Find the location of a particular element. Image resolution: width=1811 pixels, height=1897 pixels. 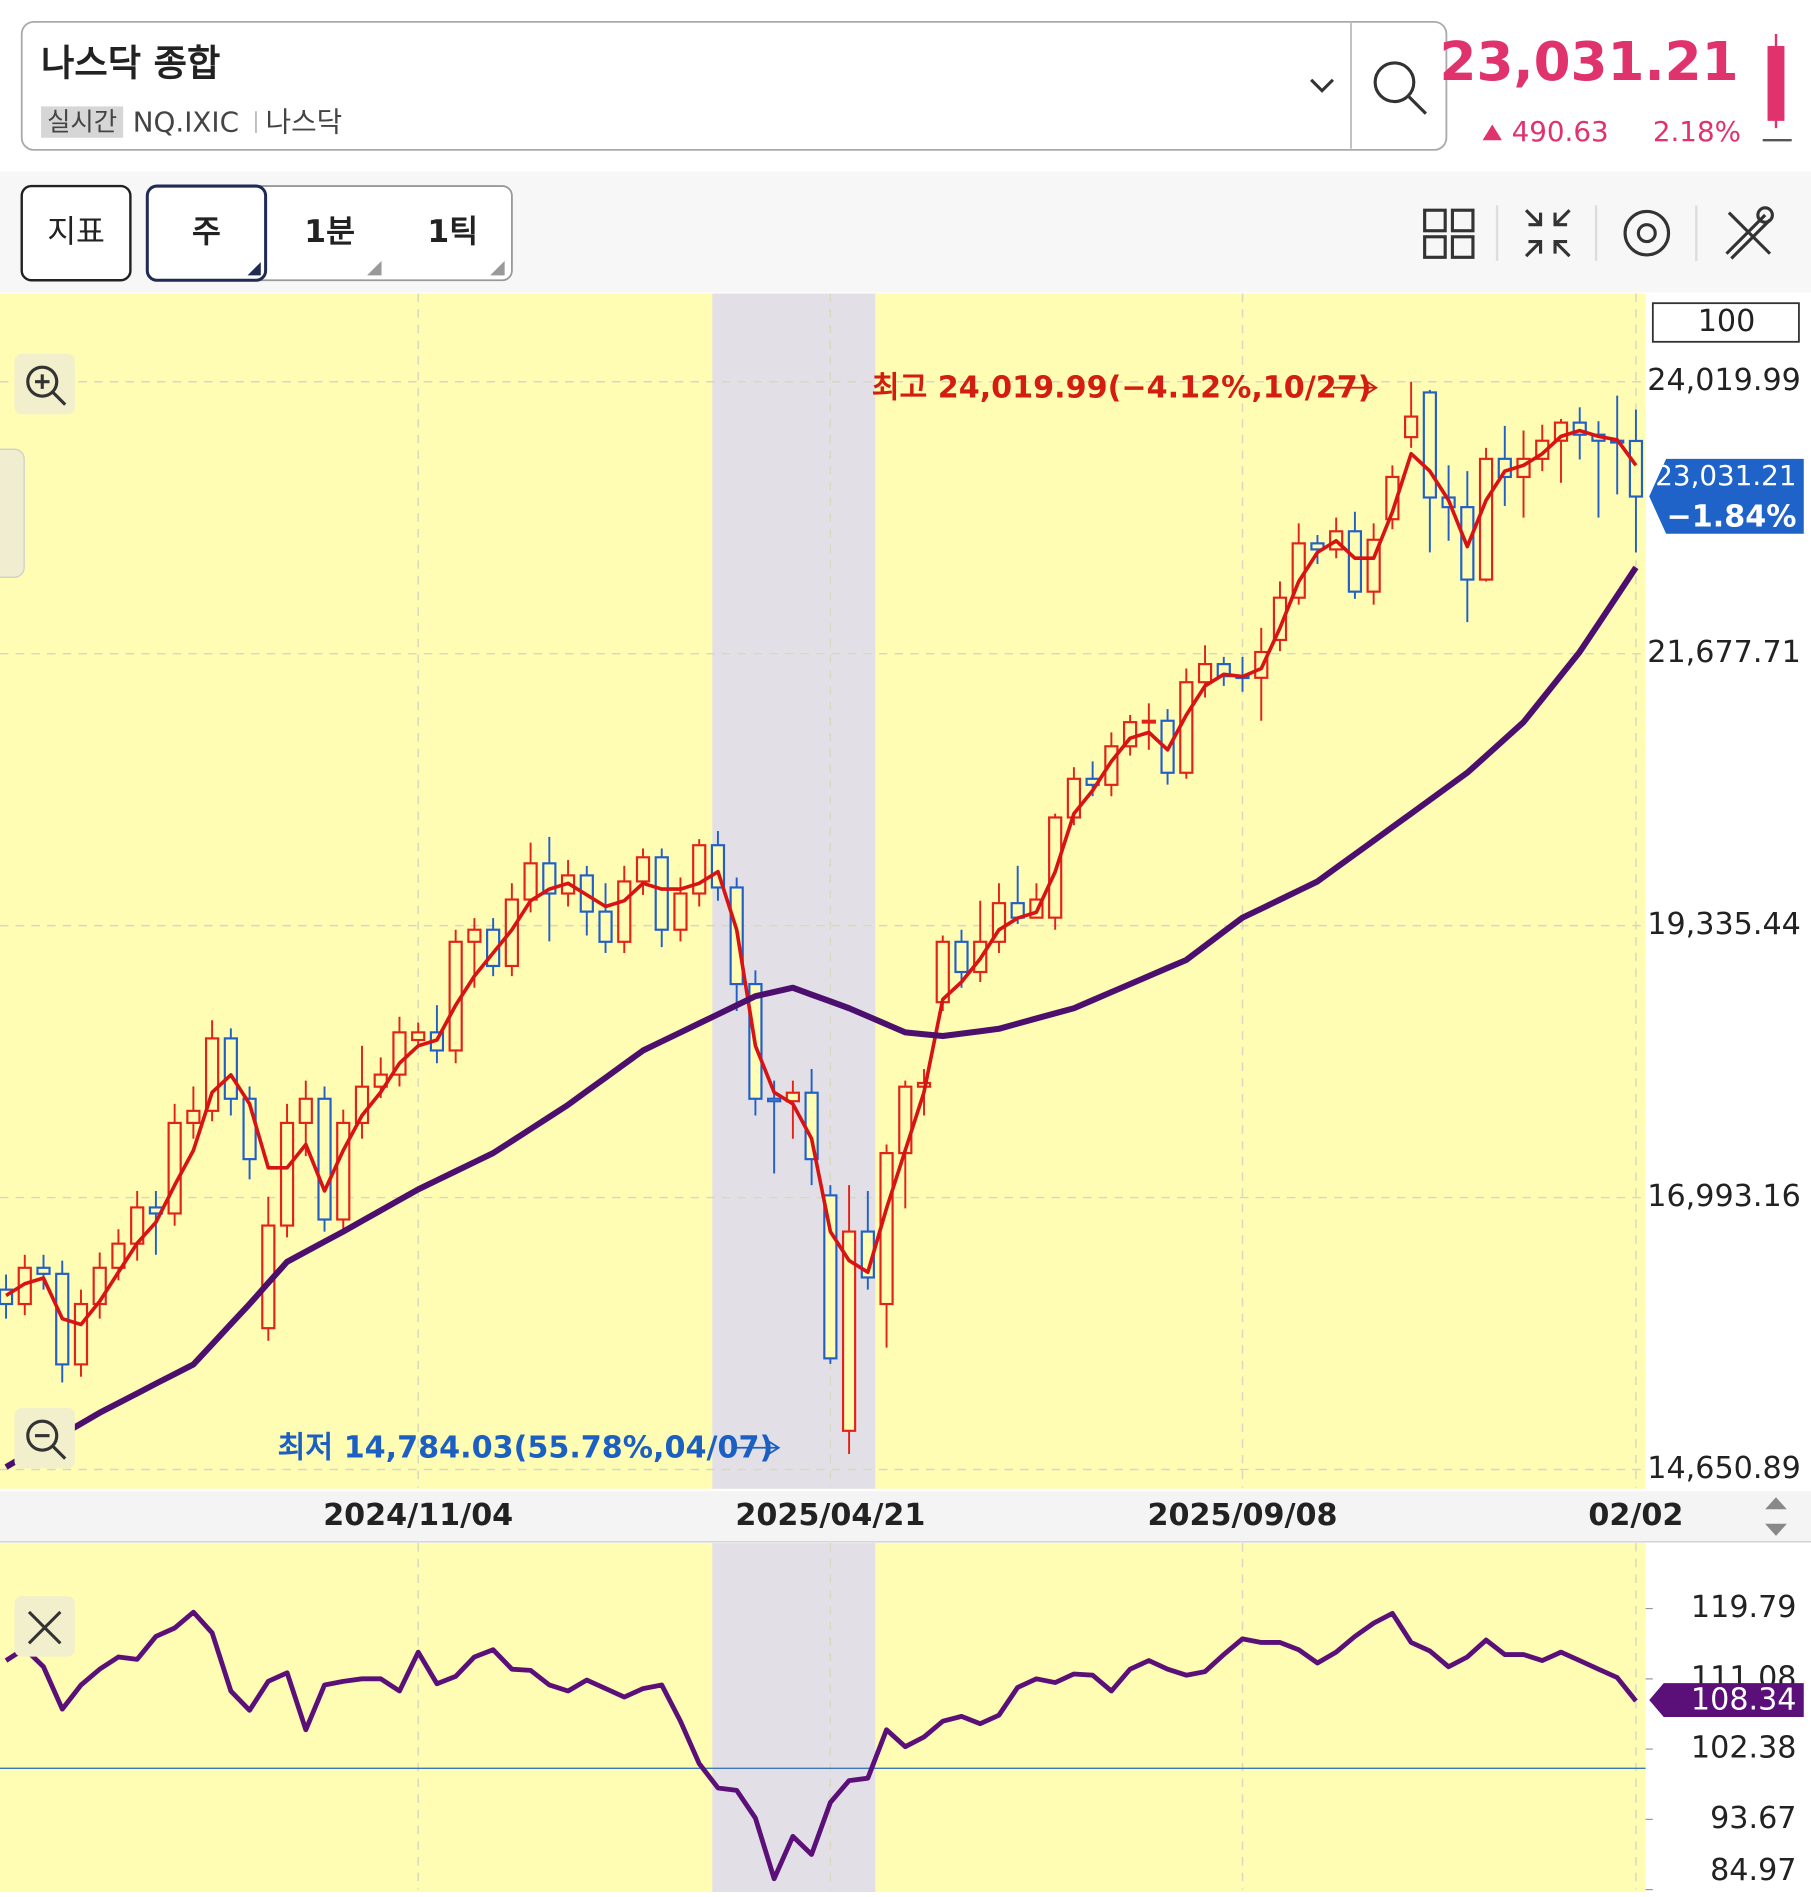

period-button: 1분 is located at coordinates (329, 232).